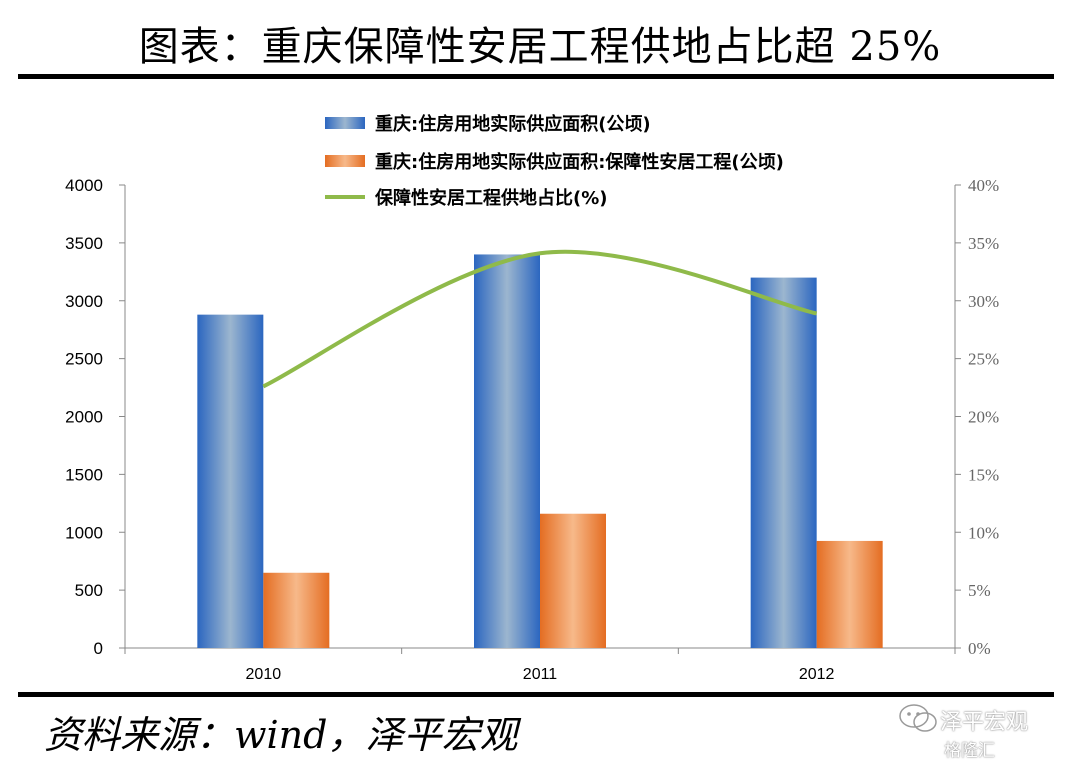 This screenshot has width=1080, height=765. What do you see at coordinates (918, 718) in the screenshot?
I see `wechat-icon` at bounding box center [918, 718].